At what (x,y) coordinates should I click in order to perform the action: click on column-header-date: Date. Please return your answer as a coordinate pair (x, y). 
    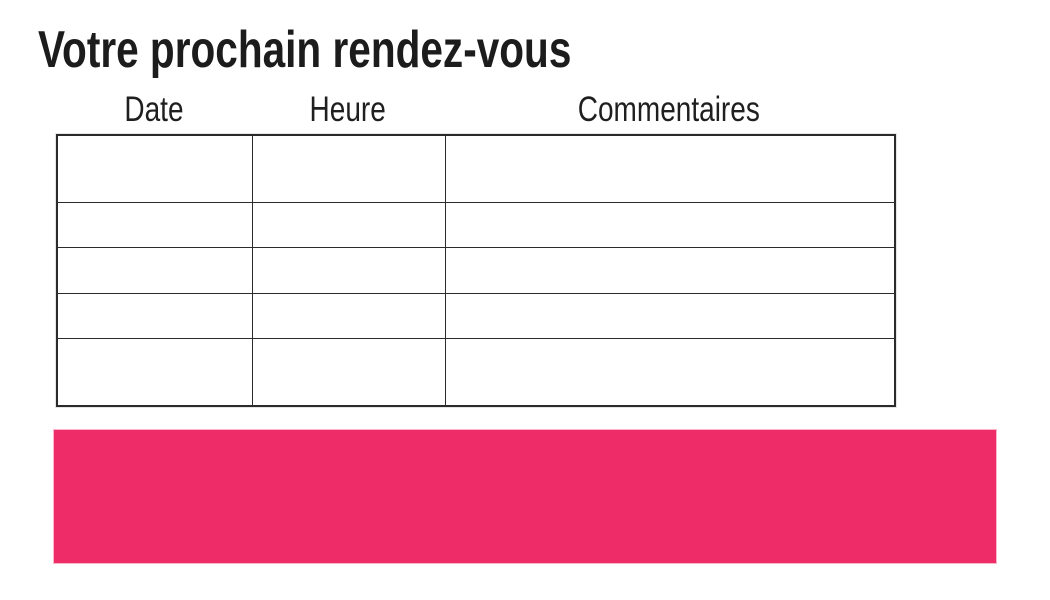
    Looking at the image, I should click on (153, 109).